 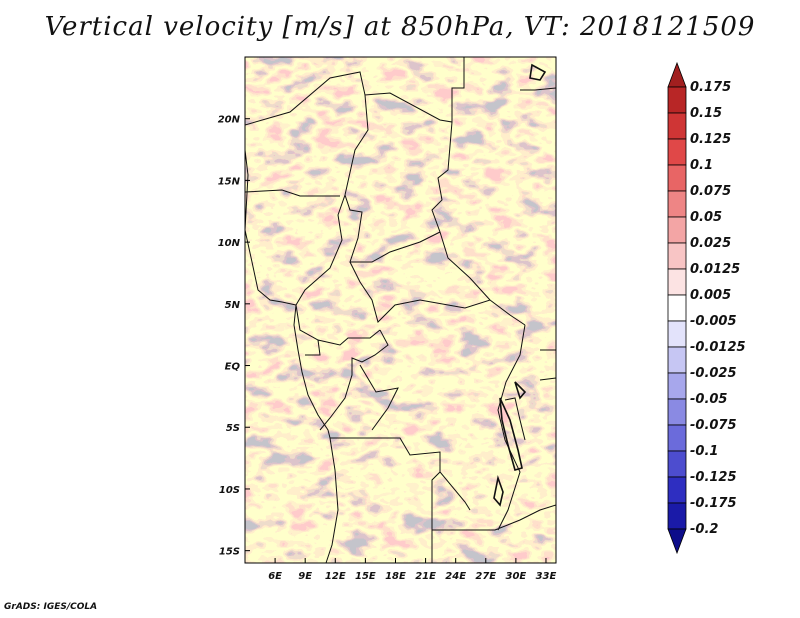 What do you see at coordinates (704, 451) in the screenshot?
I see `colorbar-label: -0.1` at bounding box center [704, 451].